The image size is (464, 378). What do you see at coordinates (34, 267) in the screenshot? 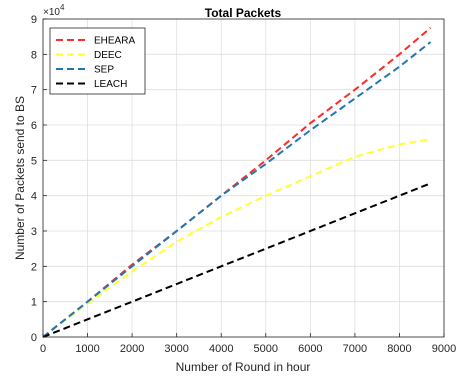
I see `y-tick-label: 2` at bounding box center [34, 267].